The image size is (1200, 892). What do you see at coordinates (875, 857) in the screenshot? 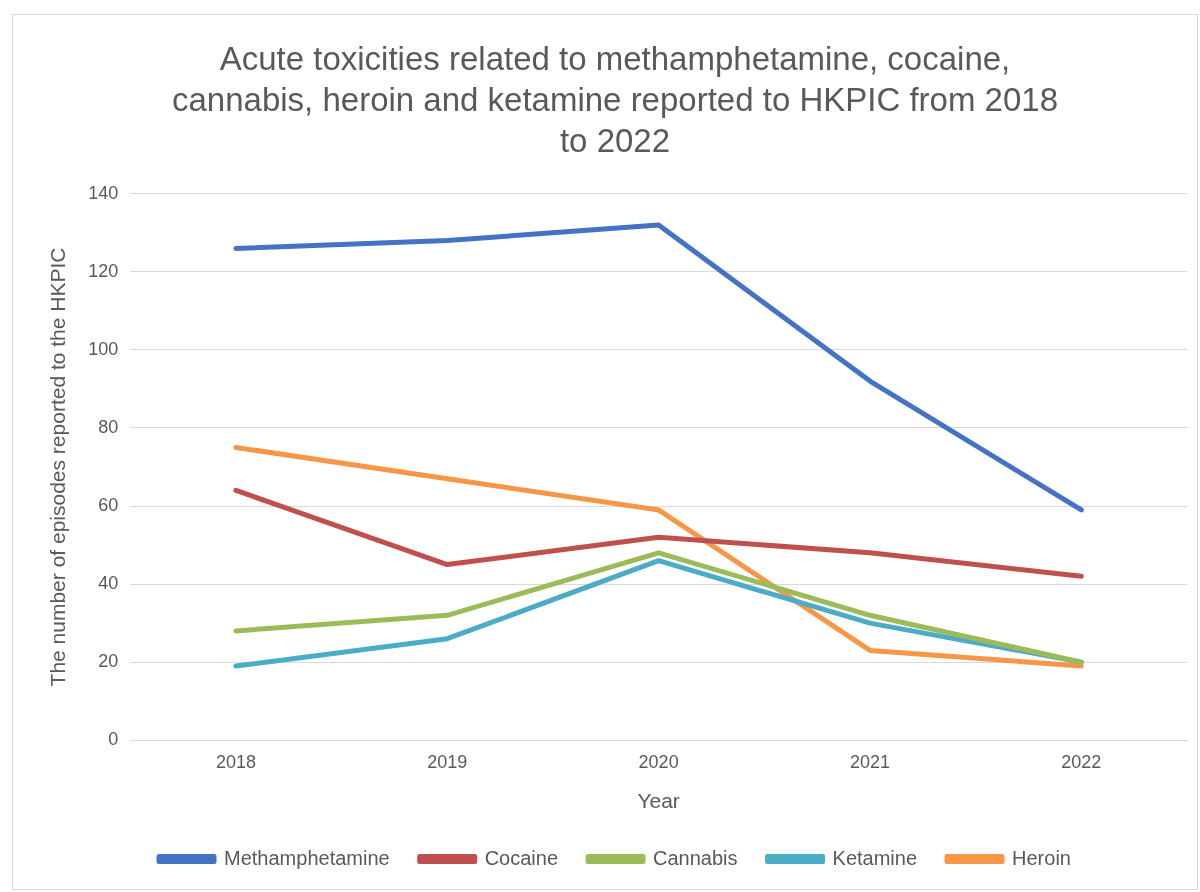
I see `legend-label: Ketamine` at bounding box center [875, 857].